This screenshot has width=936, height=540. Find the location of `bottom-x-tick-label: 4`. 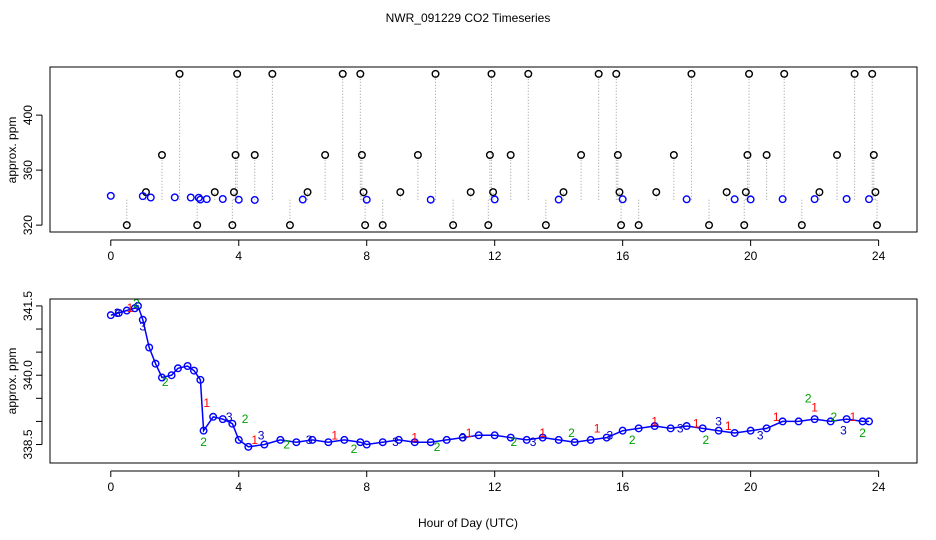

bottom-x-tick-label: 4 is located at coordinates (238, 487).